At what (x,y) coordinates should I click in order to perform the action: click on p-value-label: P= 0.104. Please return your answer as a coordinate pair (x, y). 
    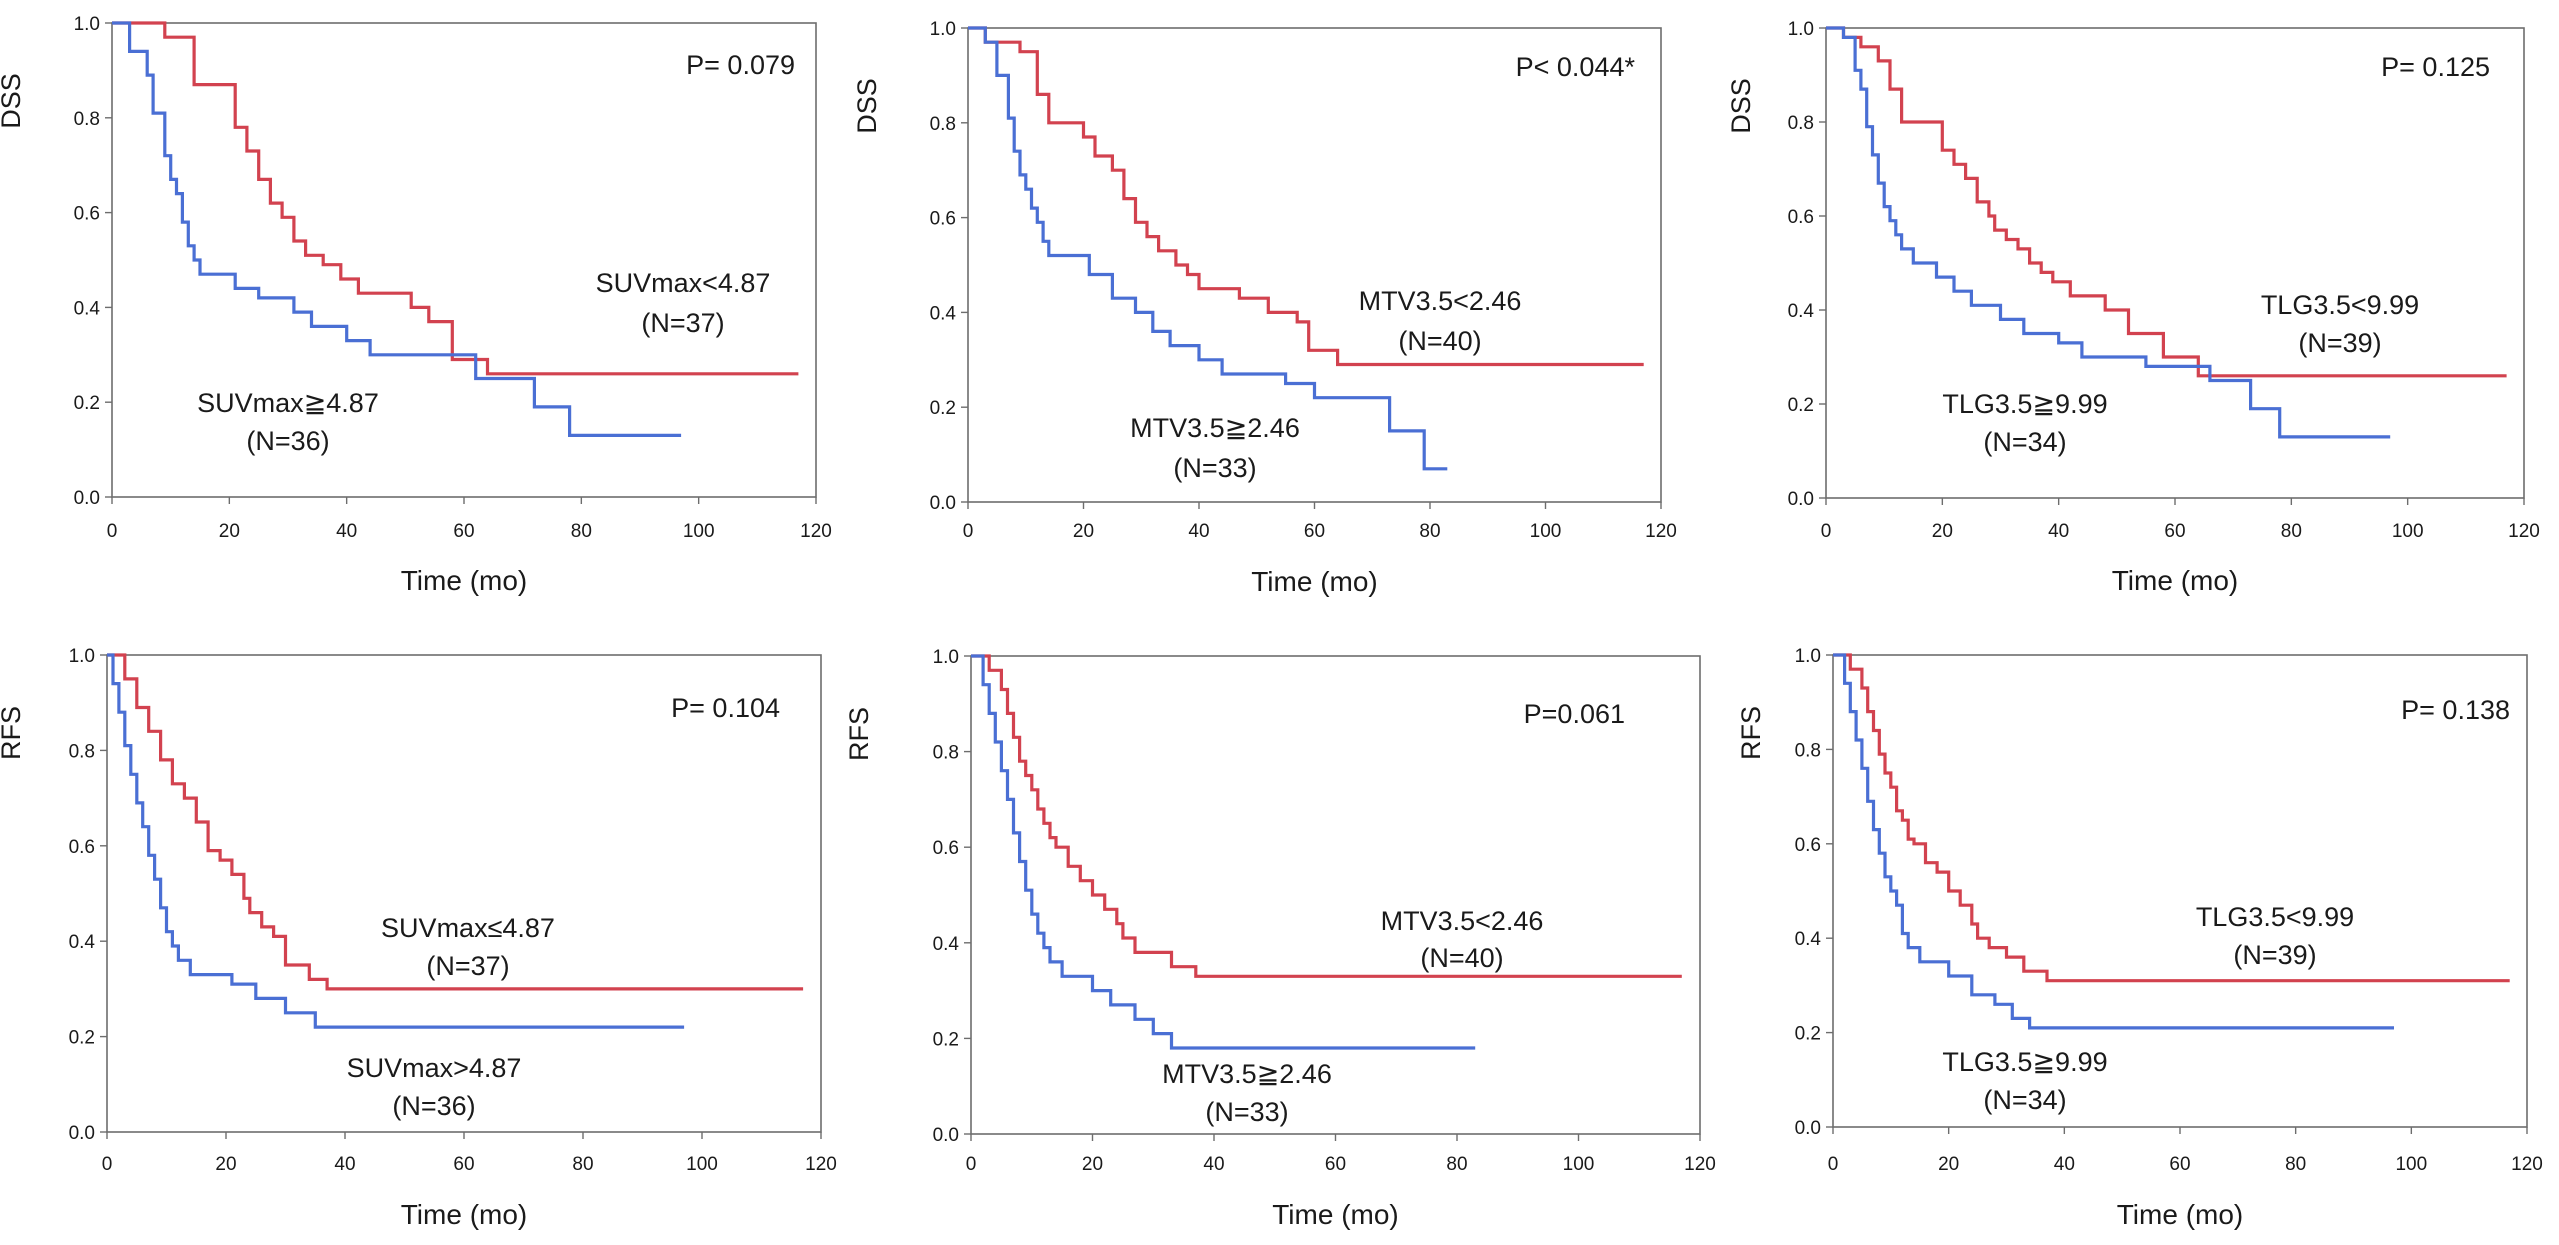
    Looking at the image, I should click on (725, 708).